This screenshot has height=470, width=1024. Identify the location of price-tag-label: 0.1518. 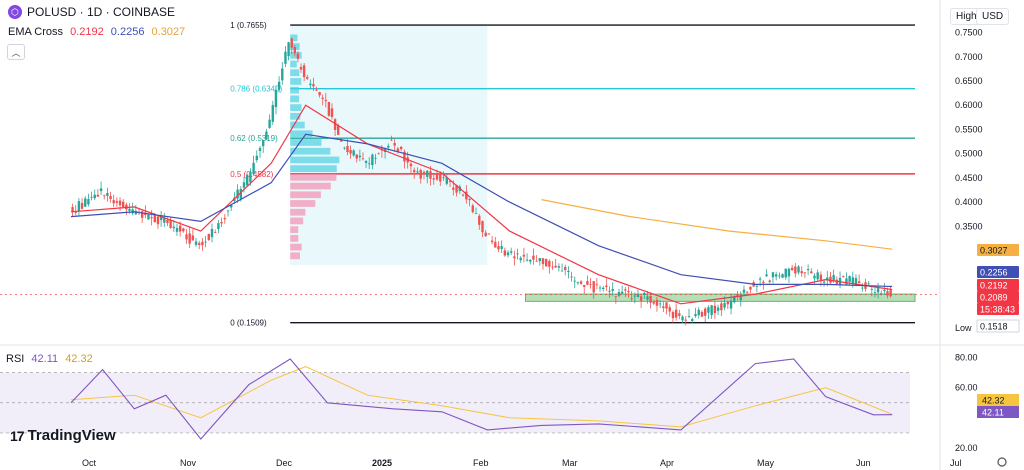
(994, 327).